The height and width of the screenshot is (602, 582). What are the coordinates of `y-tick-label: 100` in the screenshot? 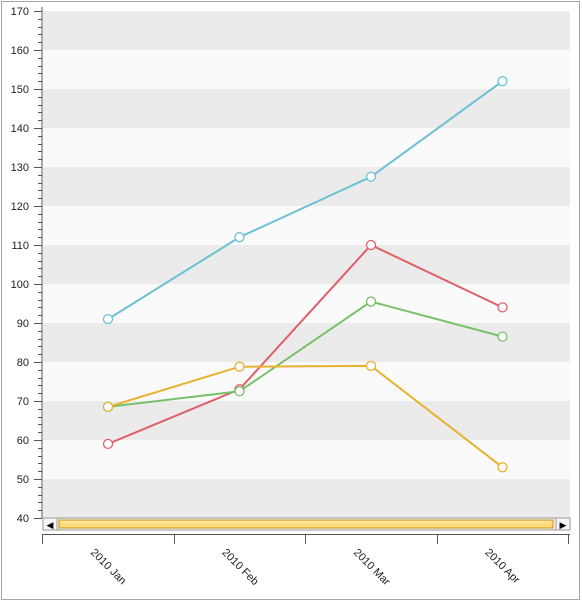 It's located at (20, 285).